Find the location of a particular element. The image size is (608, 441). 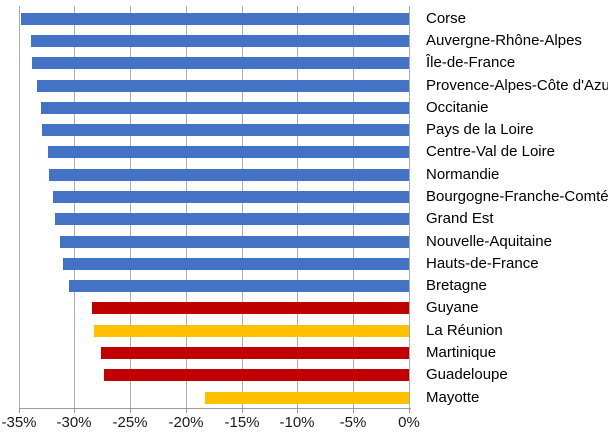

category-label: Corse is located at coordinates (446, 18).